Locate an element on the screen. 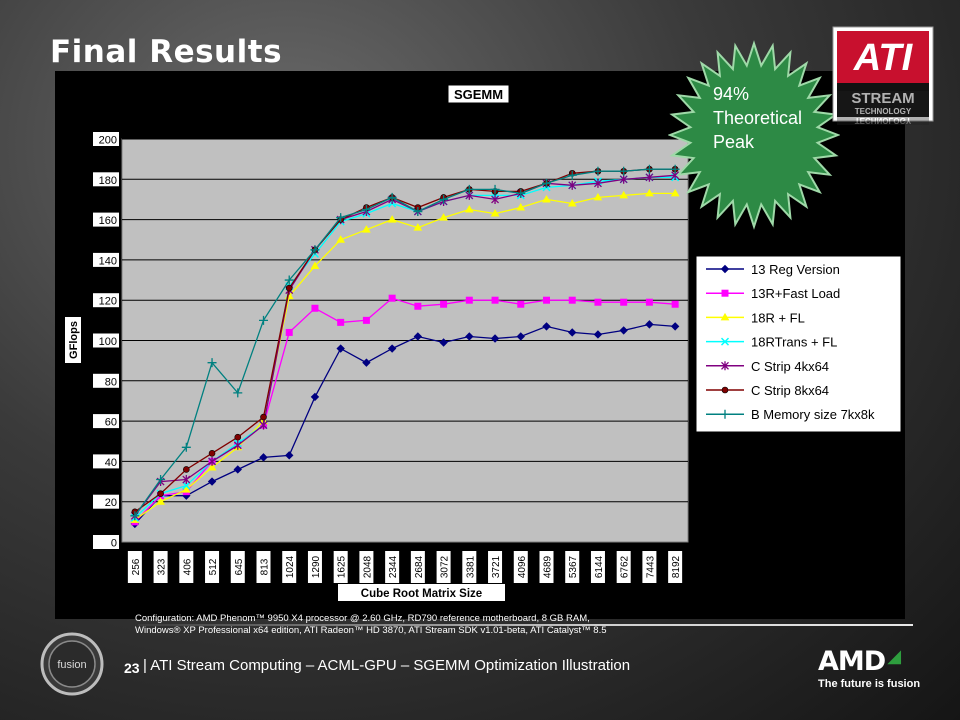 Image resolution: width=960 pixels, height=720 pixels. slide-title: Final Results is located at coordinates (166, 52).